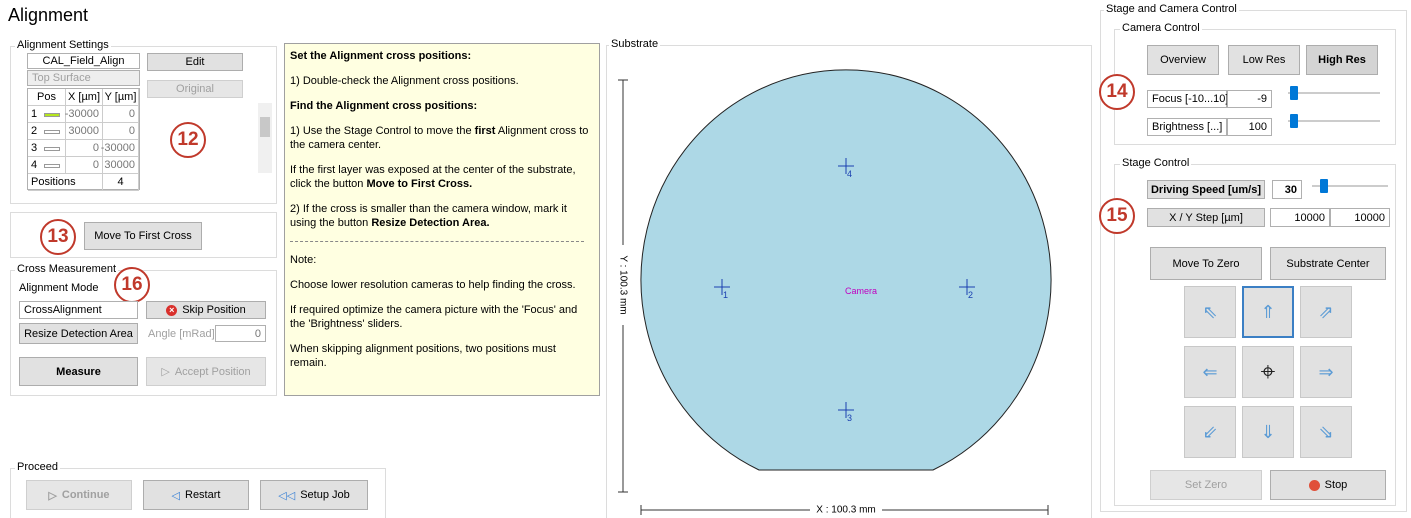 The height and width of the screenshot is (518, 1411). I want to click on jog-button: ⇓, so click(1268, 432).